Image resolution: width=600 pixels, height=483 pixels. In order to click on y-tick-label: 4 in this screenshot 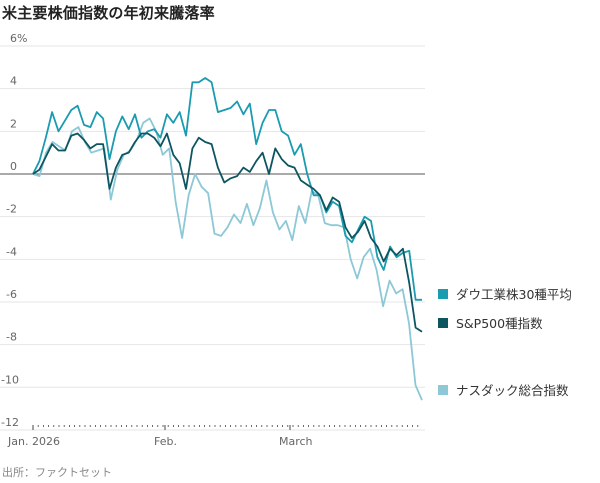, I will do `click(13, 81)`.